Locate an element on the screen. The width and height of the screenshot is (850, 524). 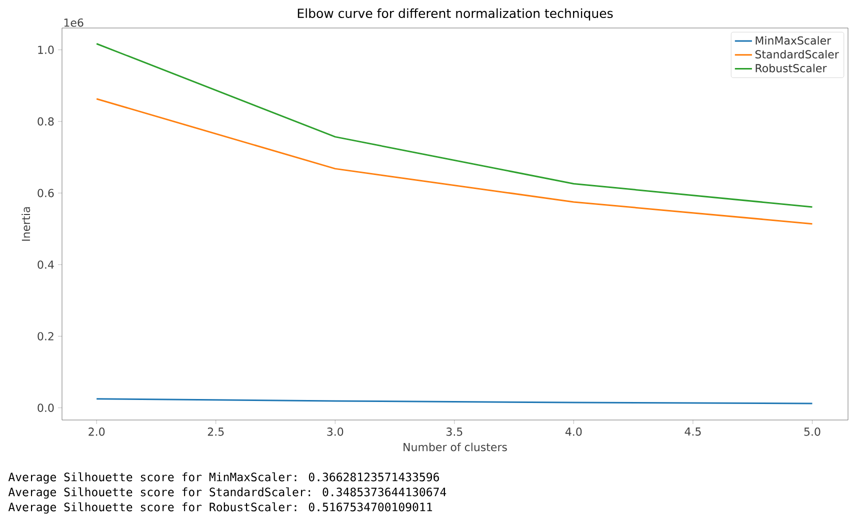
y-tick-label: 1.0 is located at coordinates (46, 50).